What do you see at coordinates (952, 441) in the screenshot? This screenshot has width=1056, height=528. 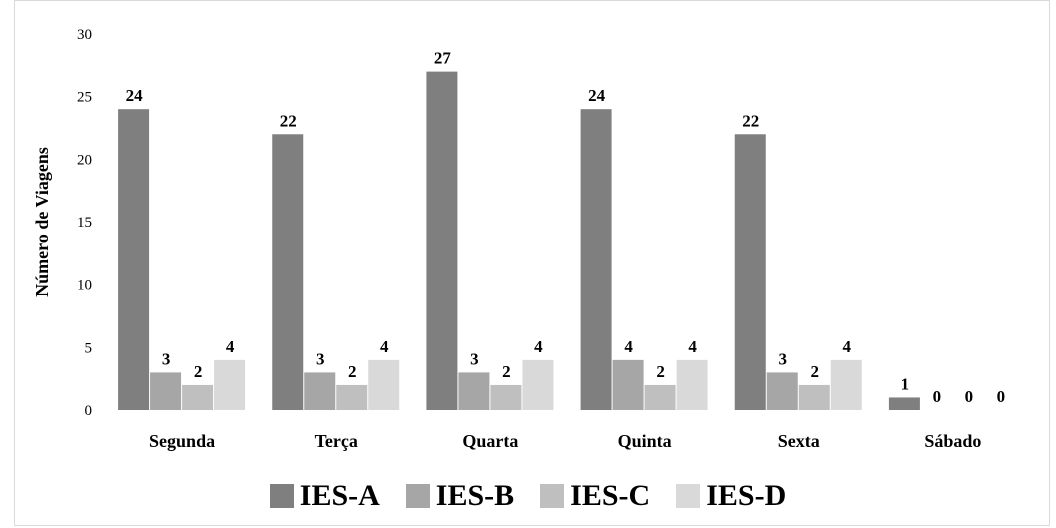 I see `category-label: Sábado` at bounding box center [952, 441].